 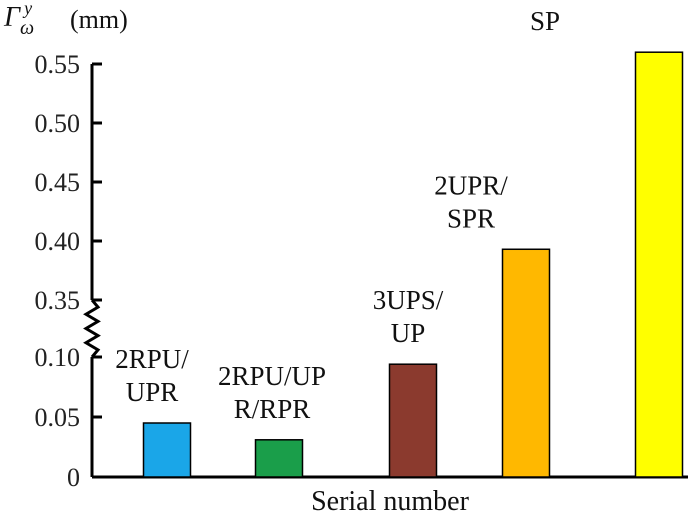 What do you see at coordinates (73, 477) in the screenshot?
I see `y-tick-label: 0` at bounding box center [73, 477].